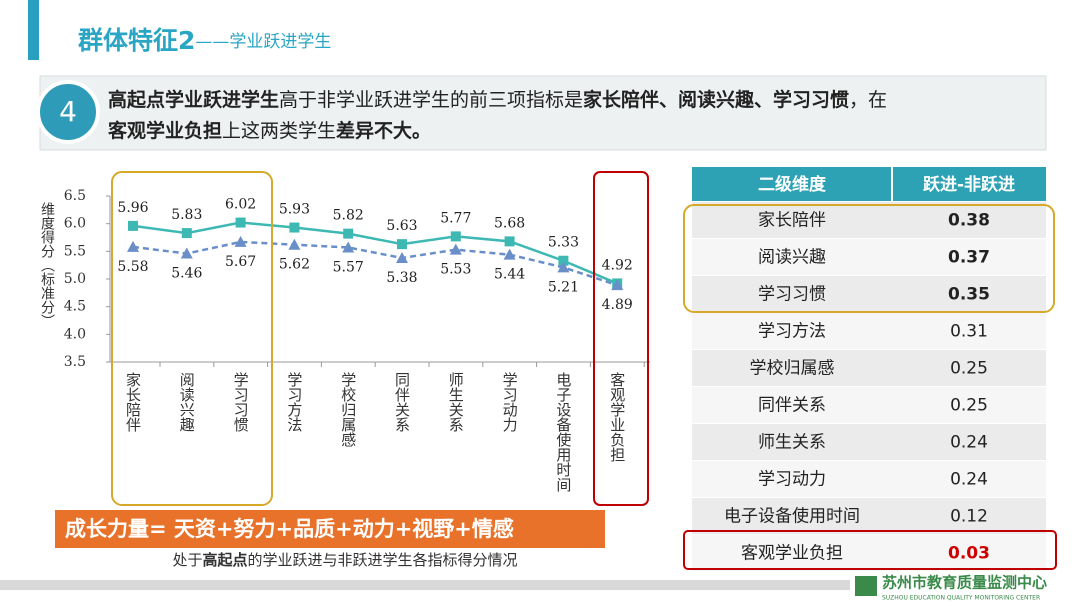 This screenshot has width=1080, height=612. I want to click on title-sub: ——学业跃进学生, so click(263, 42).